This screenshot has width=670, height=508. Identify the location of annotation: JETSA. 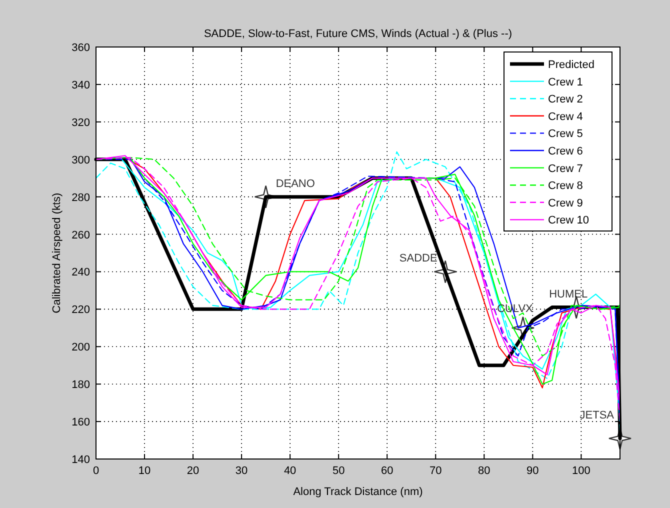
(597, 415).